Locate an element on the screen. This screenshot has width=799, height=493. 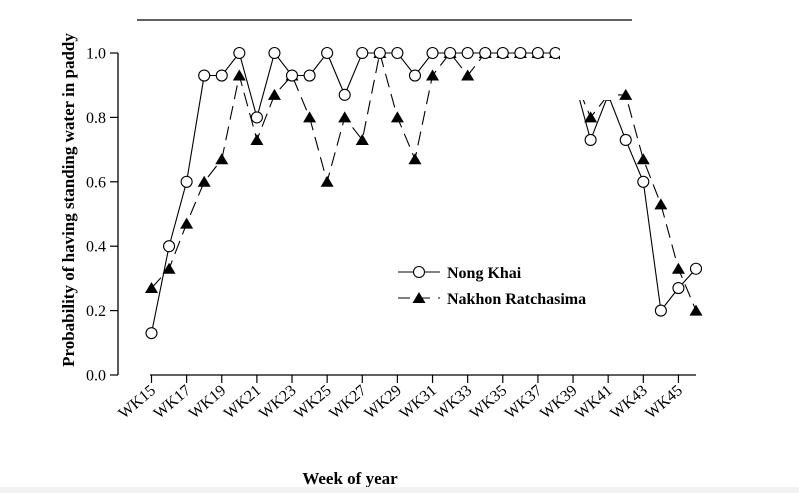
y-tick-label: 0.6 is located at coordinates (96, 182).